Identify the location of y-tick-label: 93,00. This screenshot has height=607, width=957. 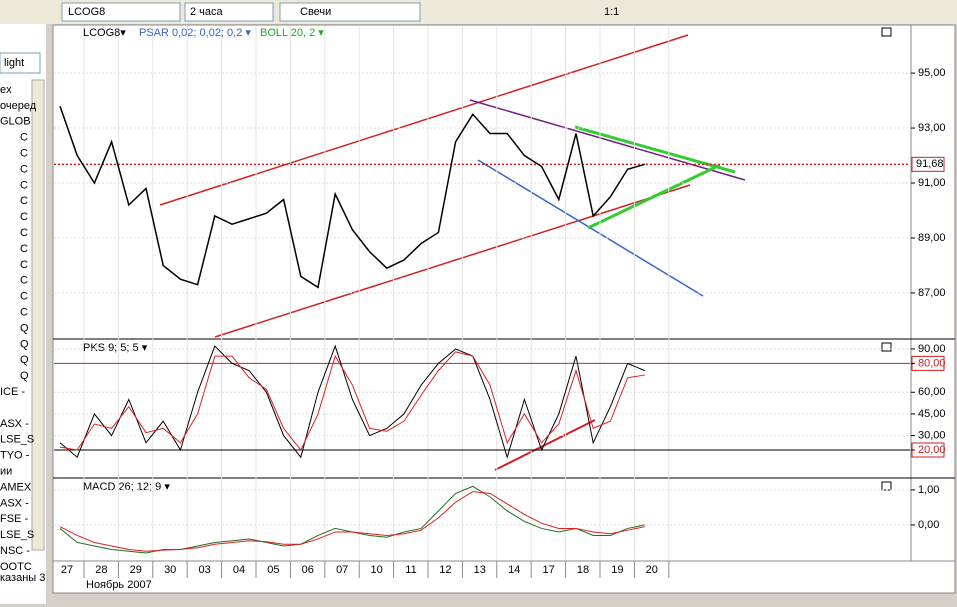
(932, 128).